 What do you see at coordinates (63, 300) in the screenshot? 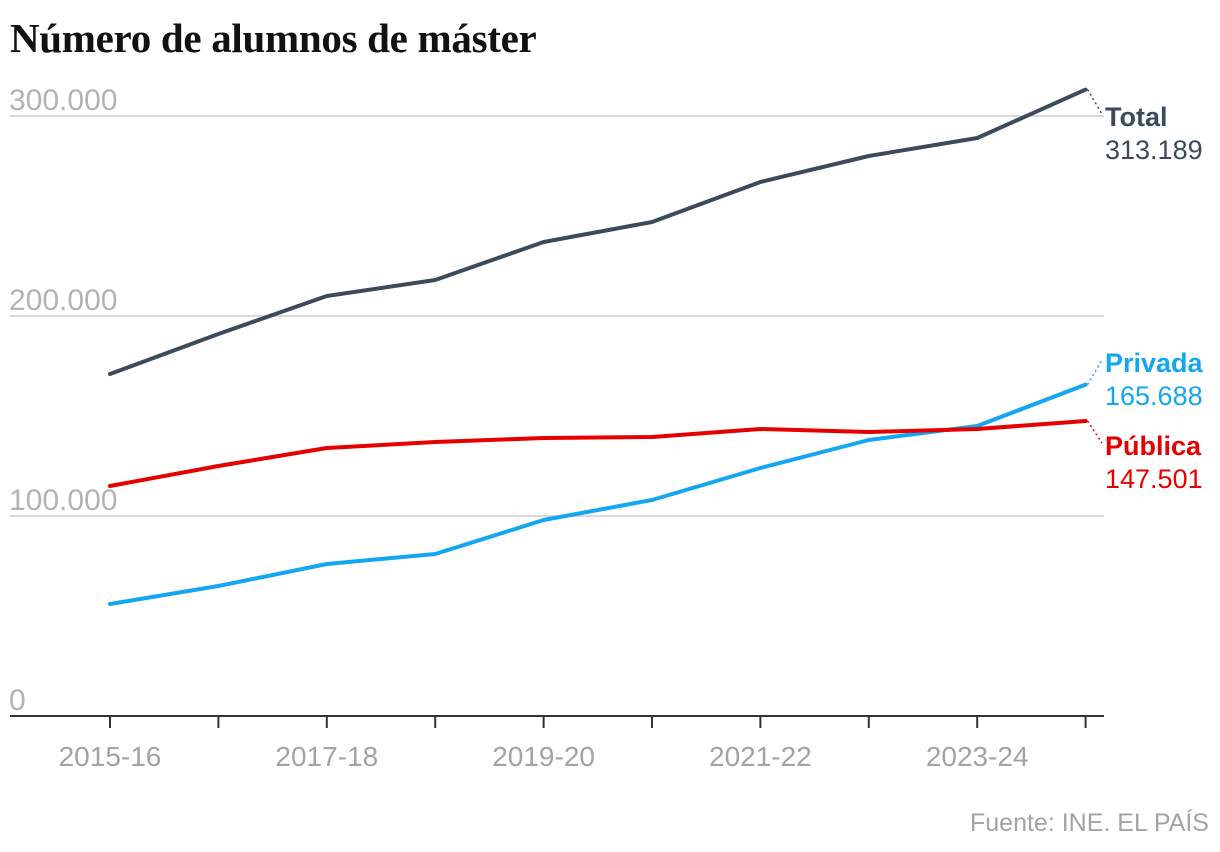
I see `y-tick-label: 200.000` at bounding box center [63, 300].